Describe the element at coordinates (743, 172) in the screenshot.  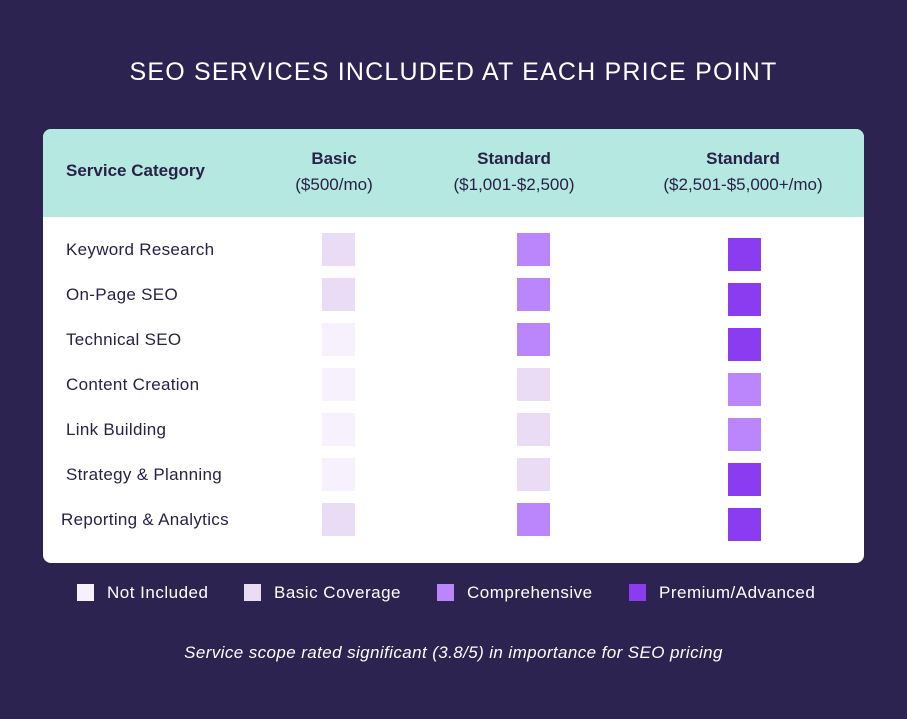
I see `header-column-standard-premium: Standard ($2,501-$5,000+/mo)` at that location.